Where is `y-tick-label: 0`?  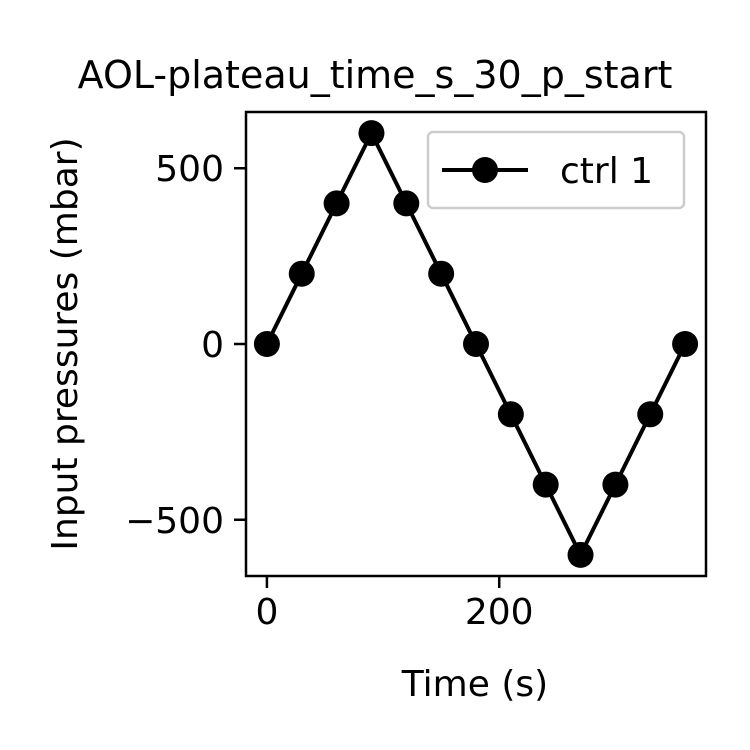
y-tick-label: 0 is located at coordinates (212, 345).